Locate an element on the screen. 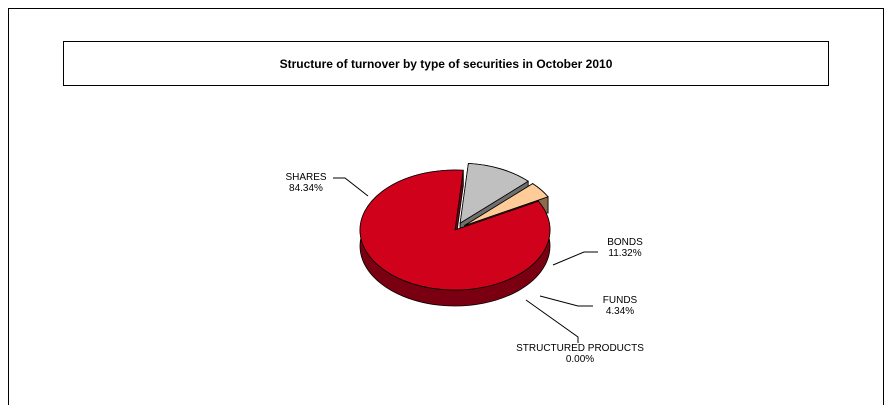 Image resolution: width=893 pixels, height=405 pixels. slice-value-bonds: 11.32% is located at coordinates (624, 253).